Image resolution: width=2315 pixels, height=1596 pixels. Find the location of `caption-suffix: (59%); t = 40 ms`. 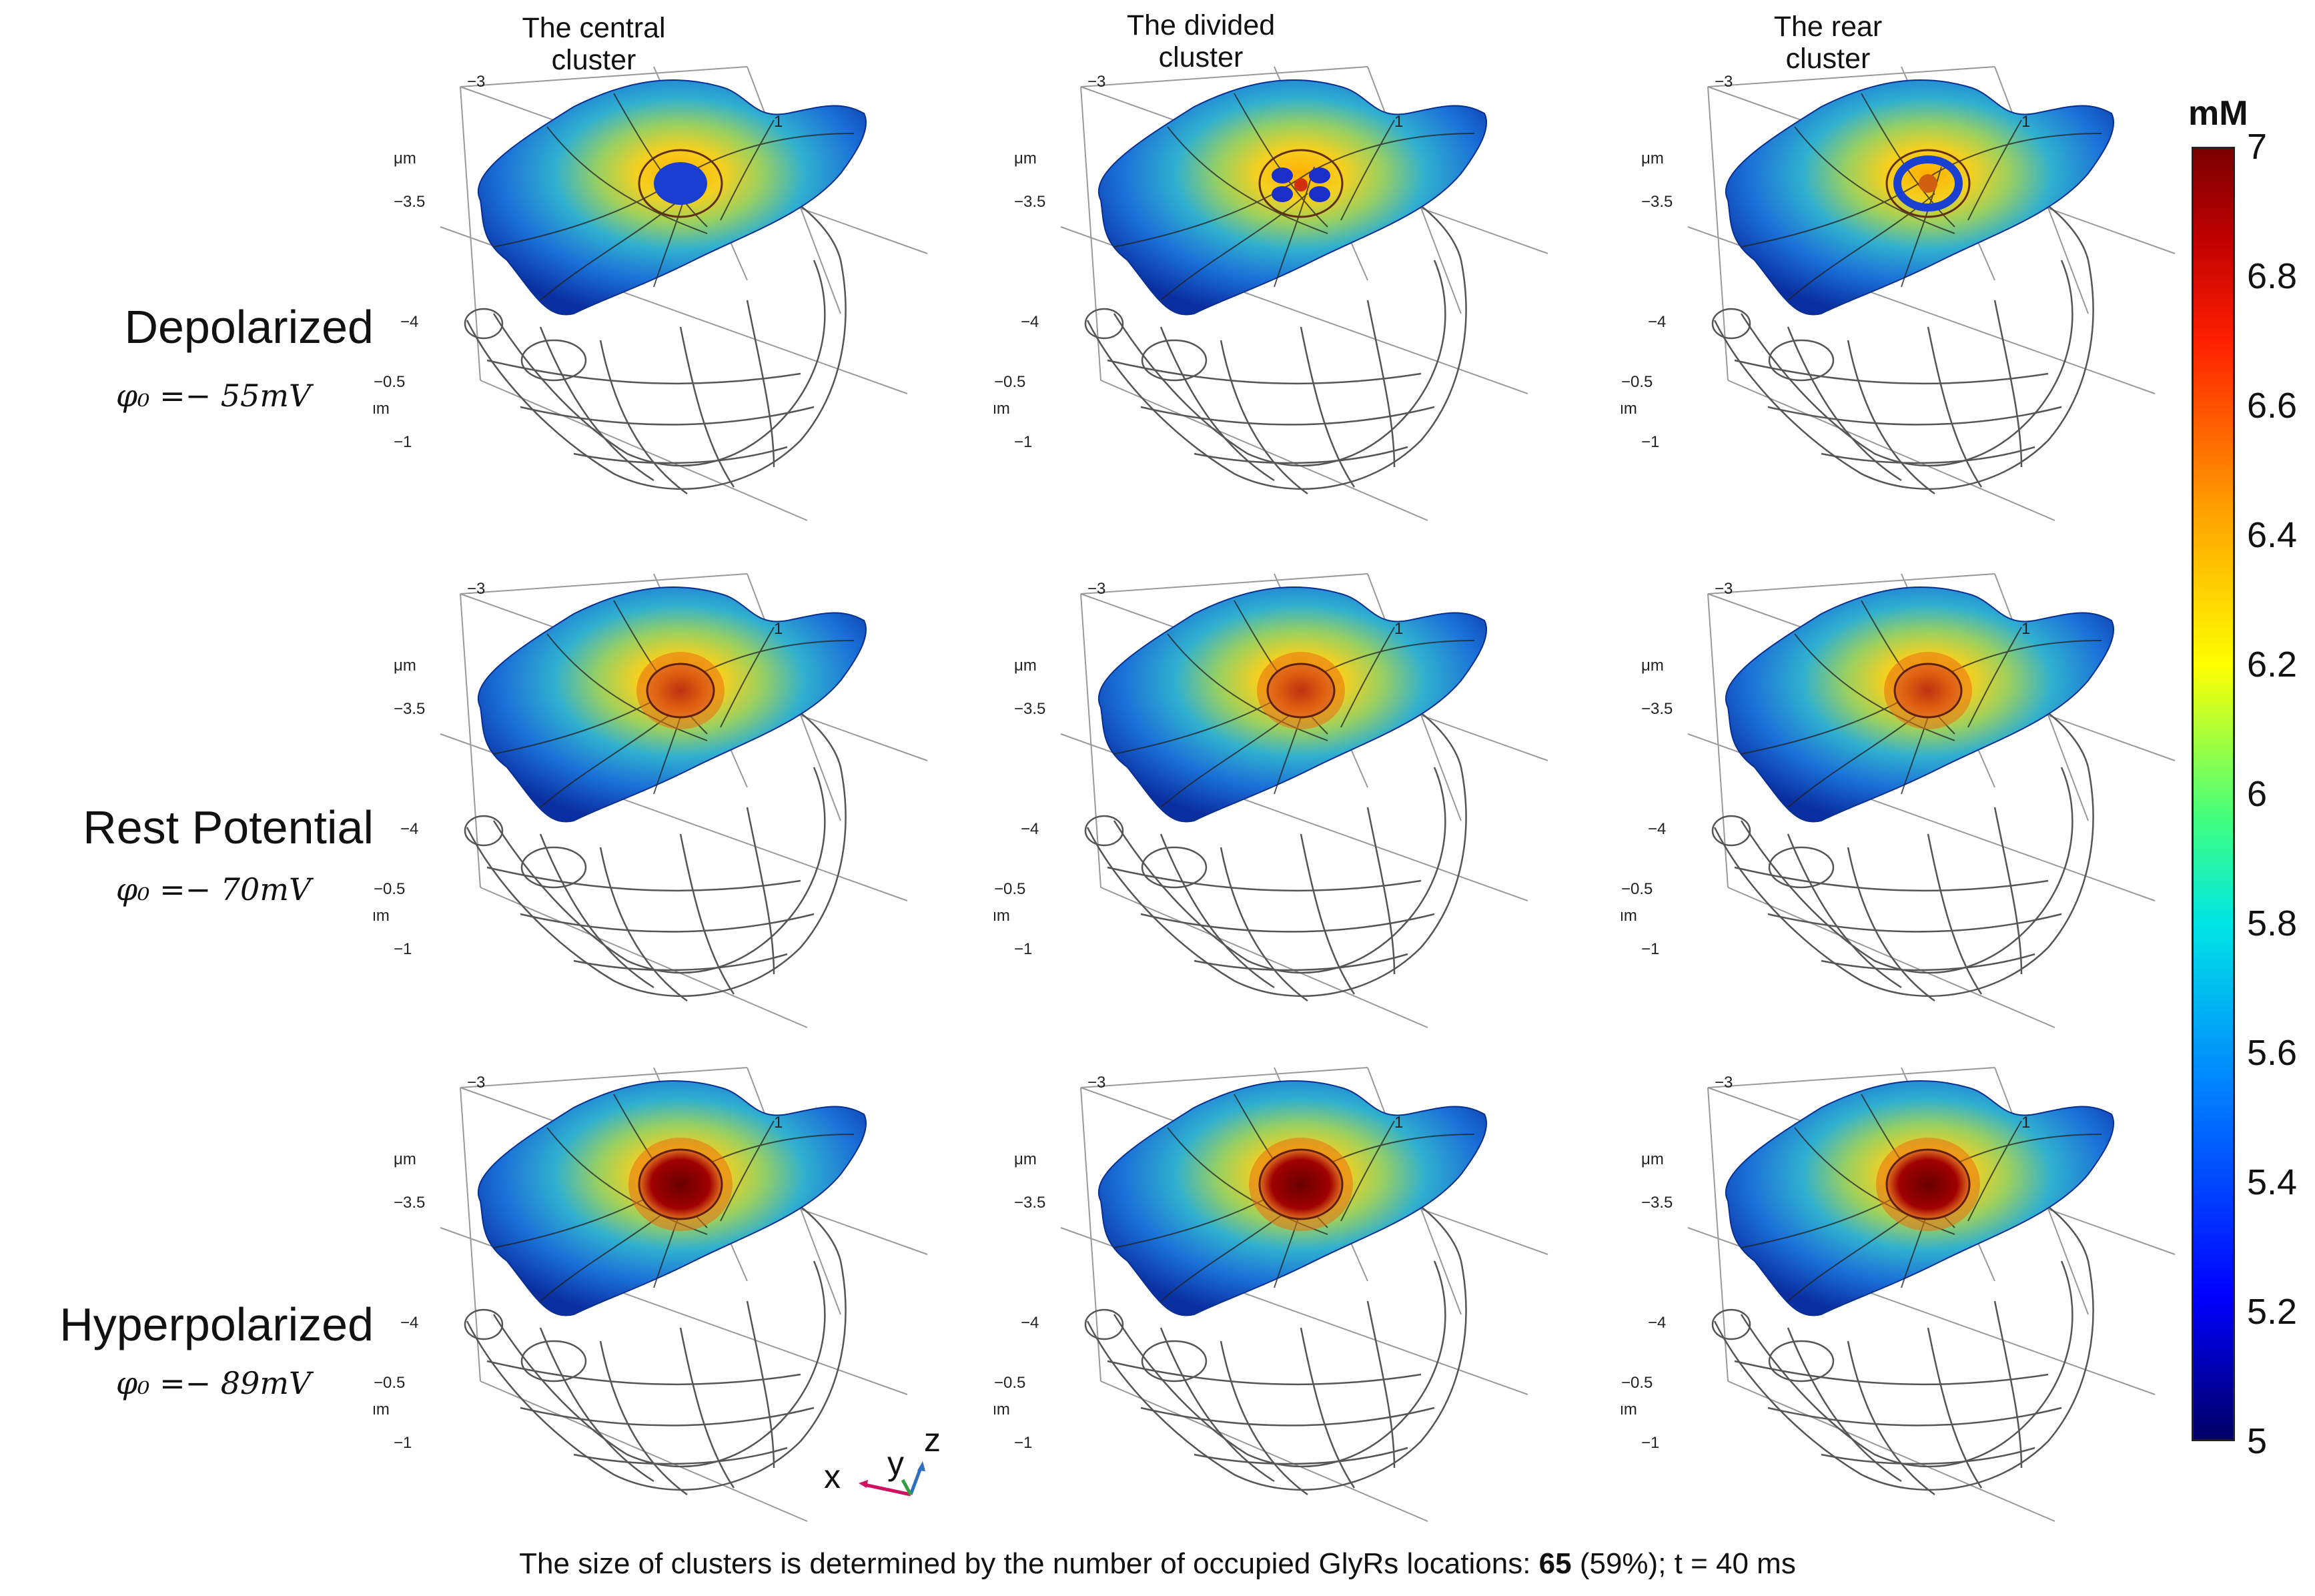

caption-suffix: (59%); t = 40 ms is located at coordinates (1683, 1563).